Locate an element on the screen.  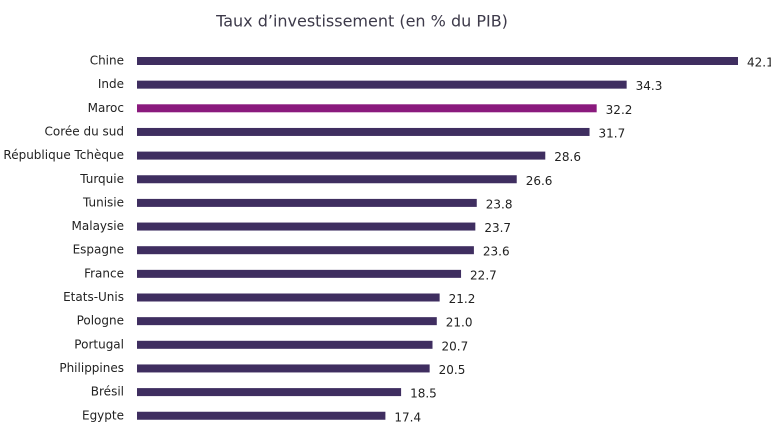
y-tick-label: Egypte is located at coordinates (103, 415).